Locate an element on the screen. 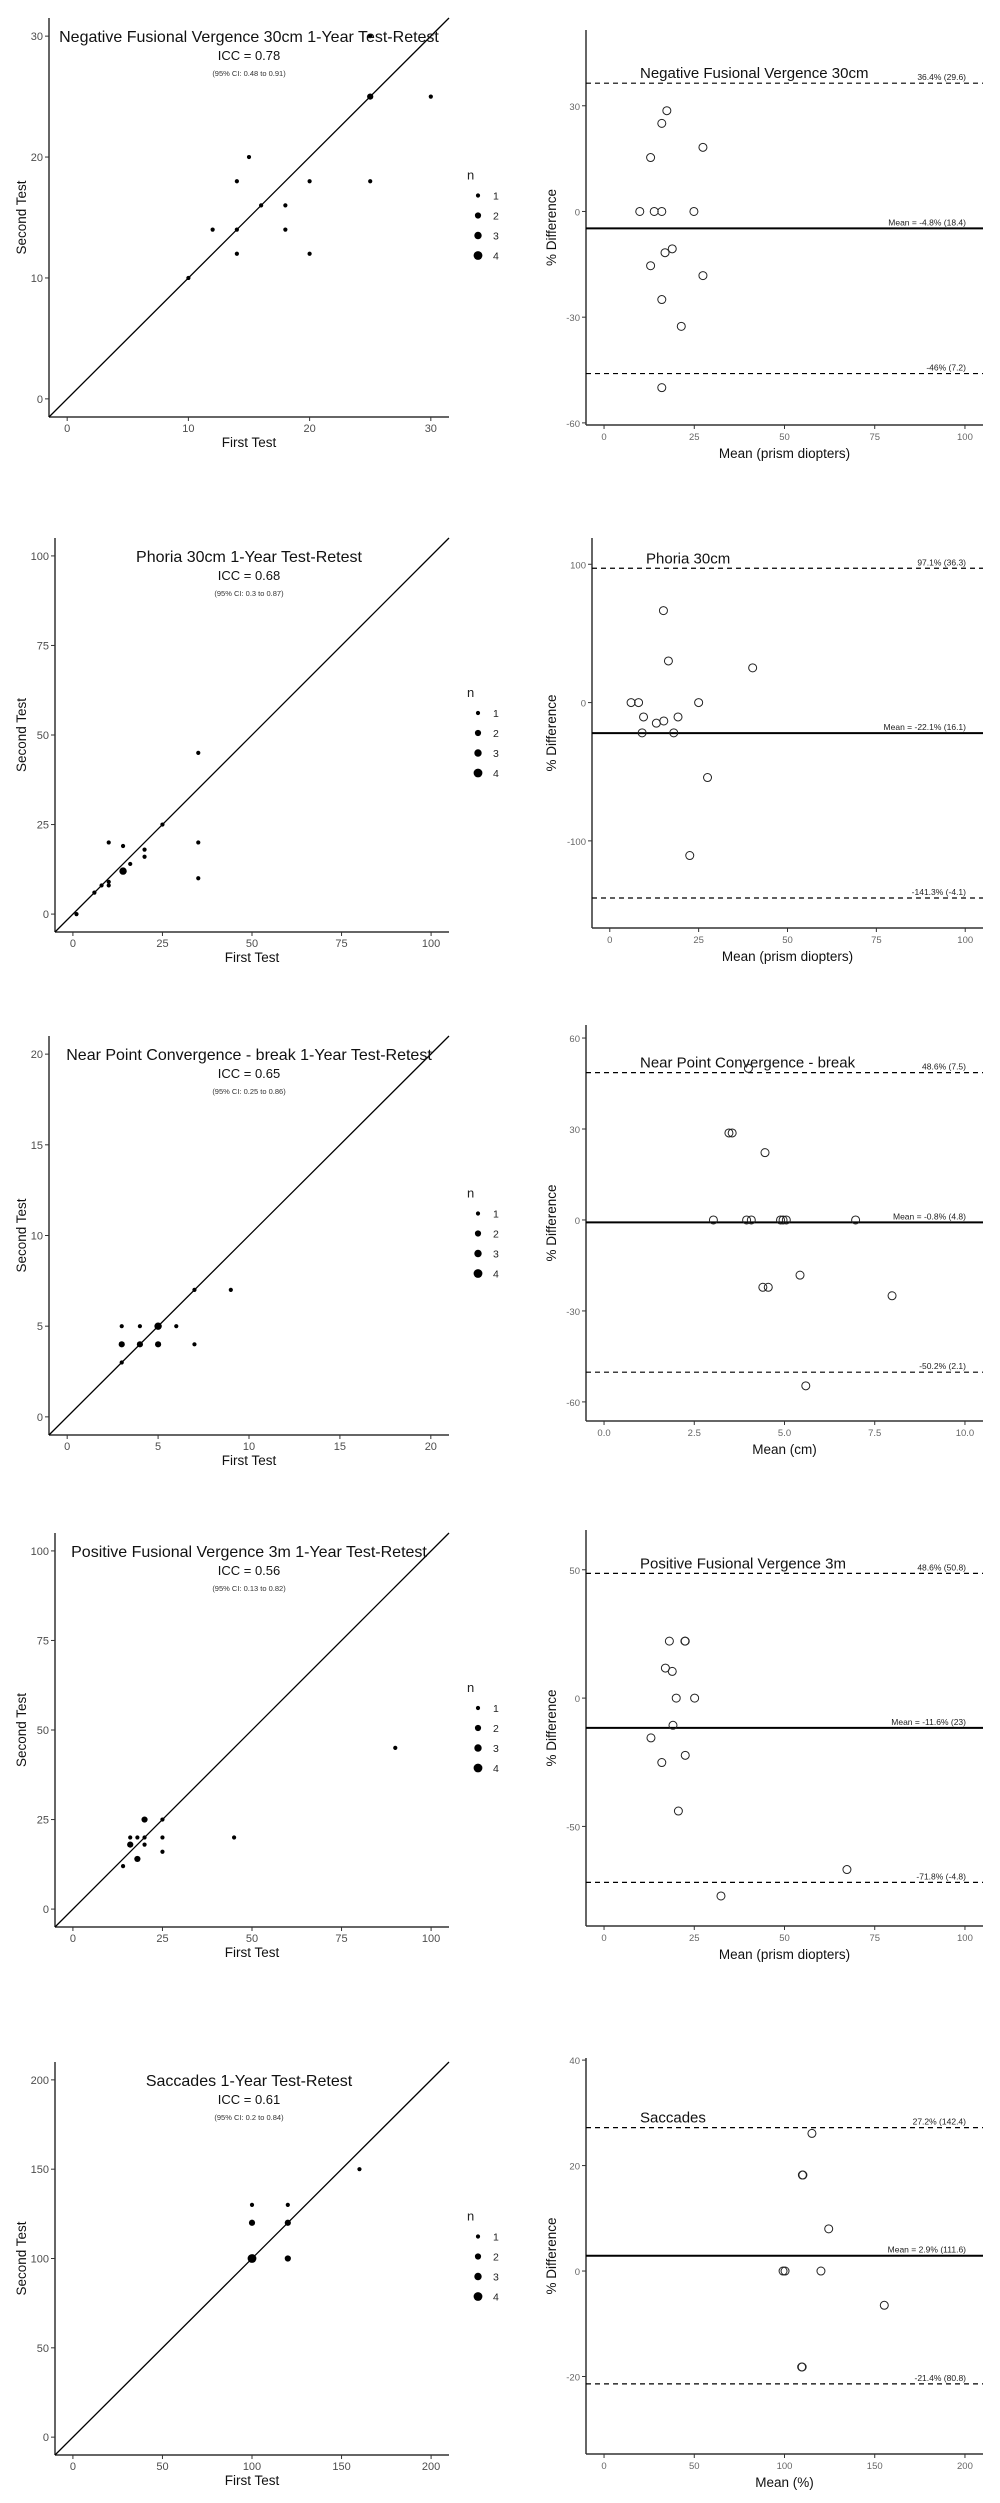  y-axis-title: Second Test is located at coordinates (21, 2258).